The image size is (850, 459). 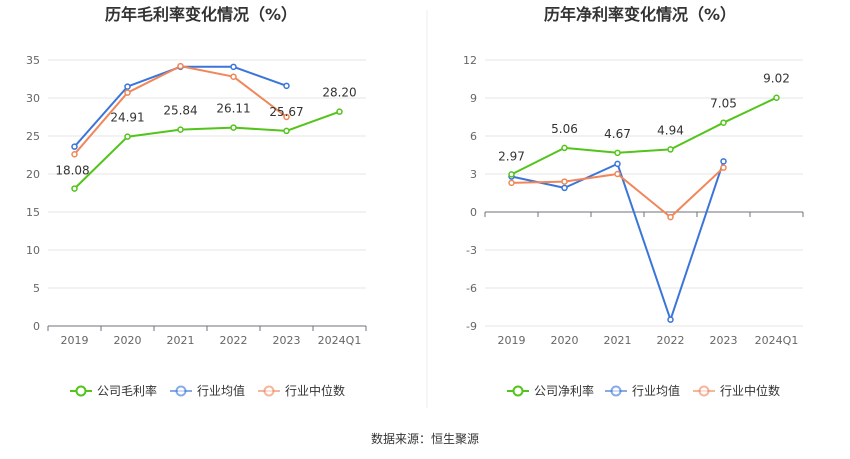 I want to click on data-source: 数据来源：恒生聚源, so click(x=425, y=438).